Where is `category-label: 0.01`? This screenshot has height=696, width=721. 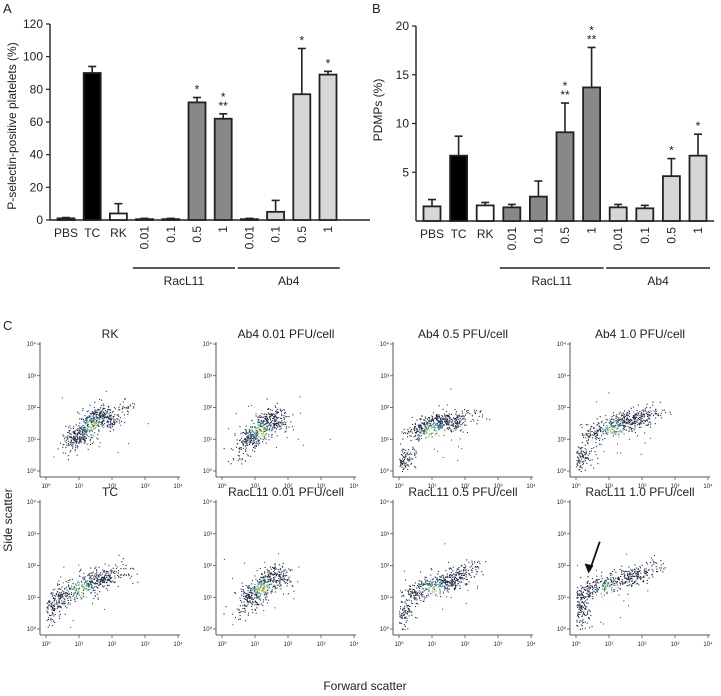
category-label: 0.01 is located at coordinates (249, 238).